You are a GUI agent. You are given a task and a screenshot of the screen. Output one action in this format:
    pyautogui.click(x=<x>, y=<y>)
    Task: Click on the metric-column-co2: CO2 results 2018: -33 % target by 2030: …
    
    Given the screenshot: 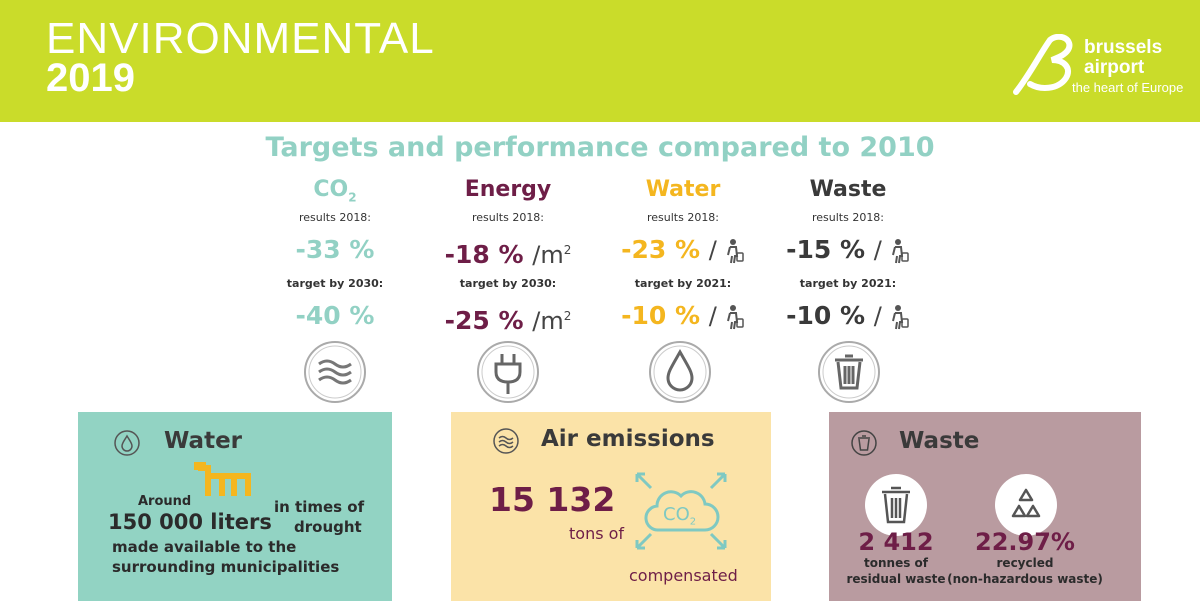 What is the action you would take?
    pyautogui.click(x=335, y=256)
    